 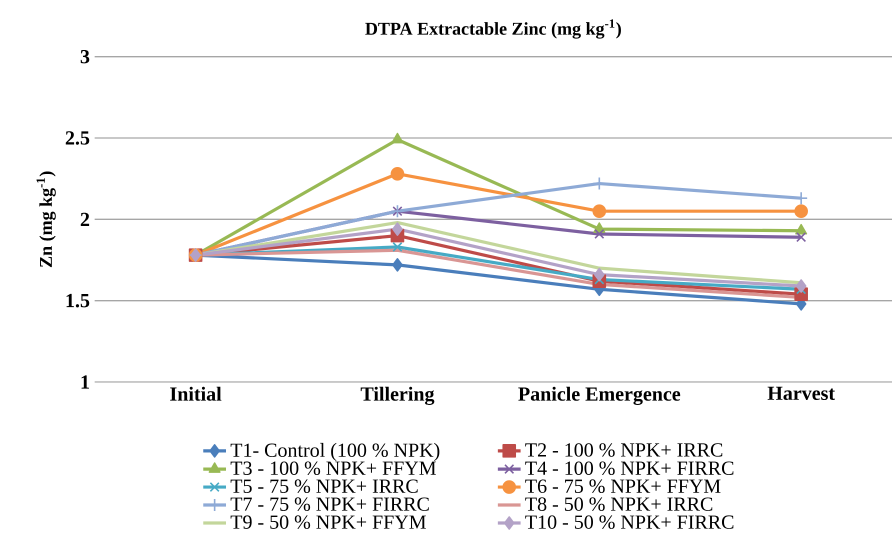 I want to click on legend-label: T7 - 75 % NPK+ FIRRC, so click(x=329, y=504).